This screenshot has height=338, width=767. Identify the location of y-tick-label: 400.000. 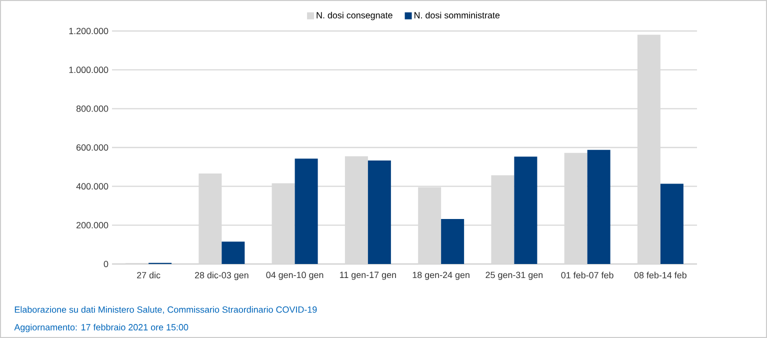
(92, 186).